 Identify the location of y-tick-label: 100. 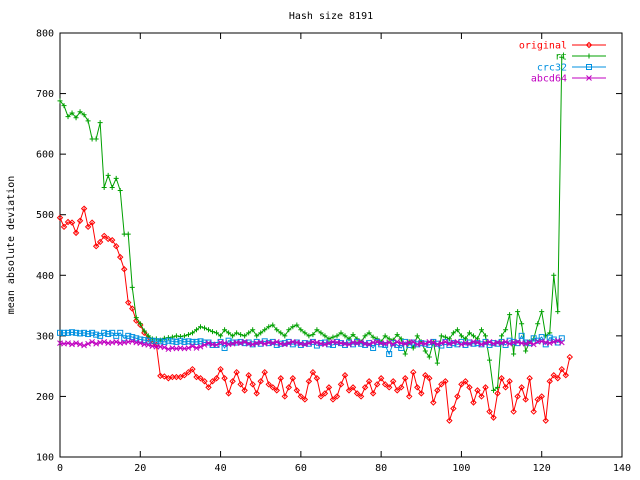
(45, 458).